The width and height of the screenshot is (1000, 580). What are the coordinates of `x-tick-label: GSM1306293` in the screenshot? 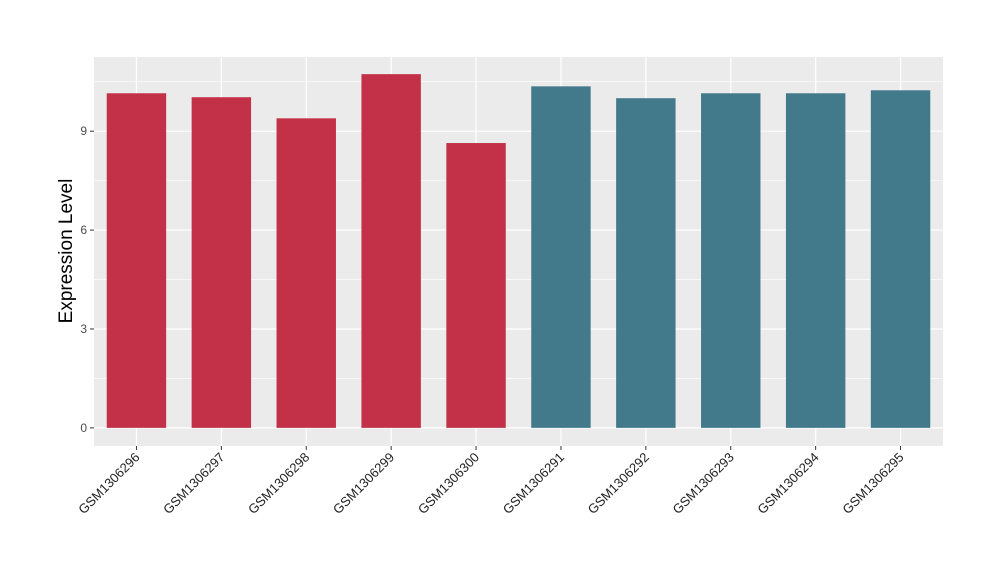 It's located at (703, 483).